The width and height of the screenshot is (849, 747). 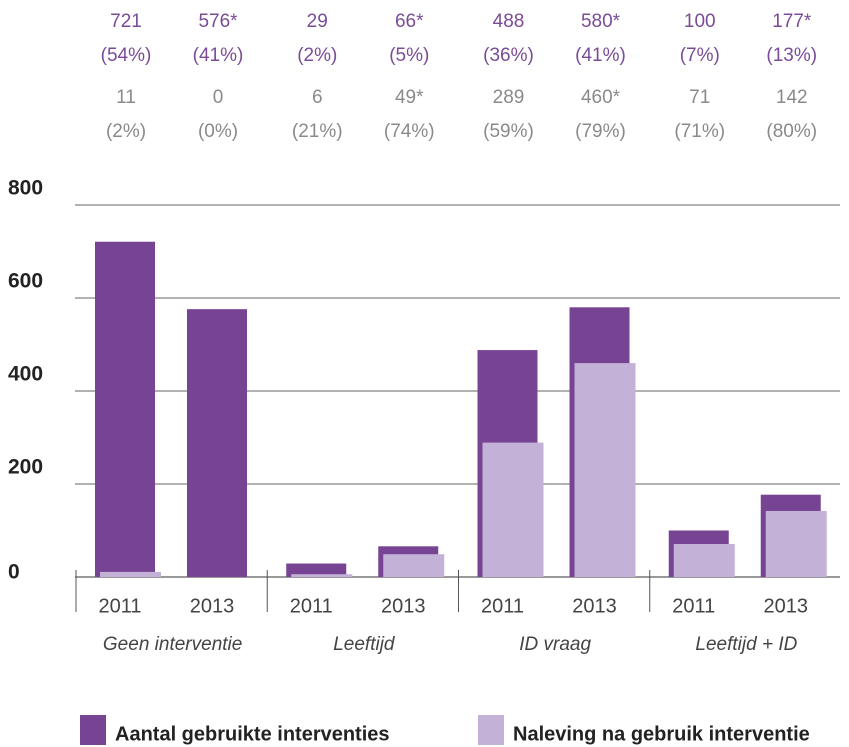 What do you see at coordinates (25, 281) in the screenshot?
I see `y-tick-label: 600` at bounding box center [25, 281].